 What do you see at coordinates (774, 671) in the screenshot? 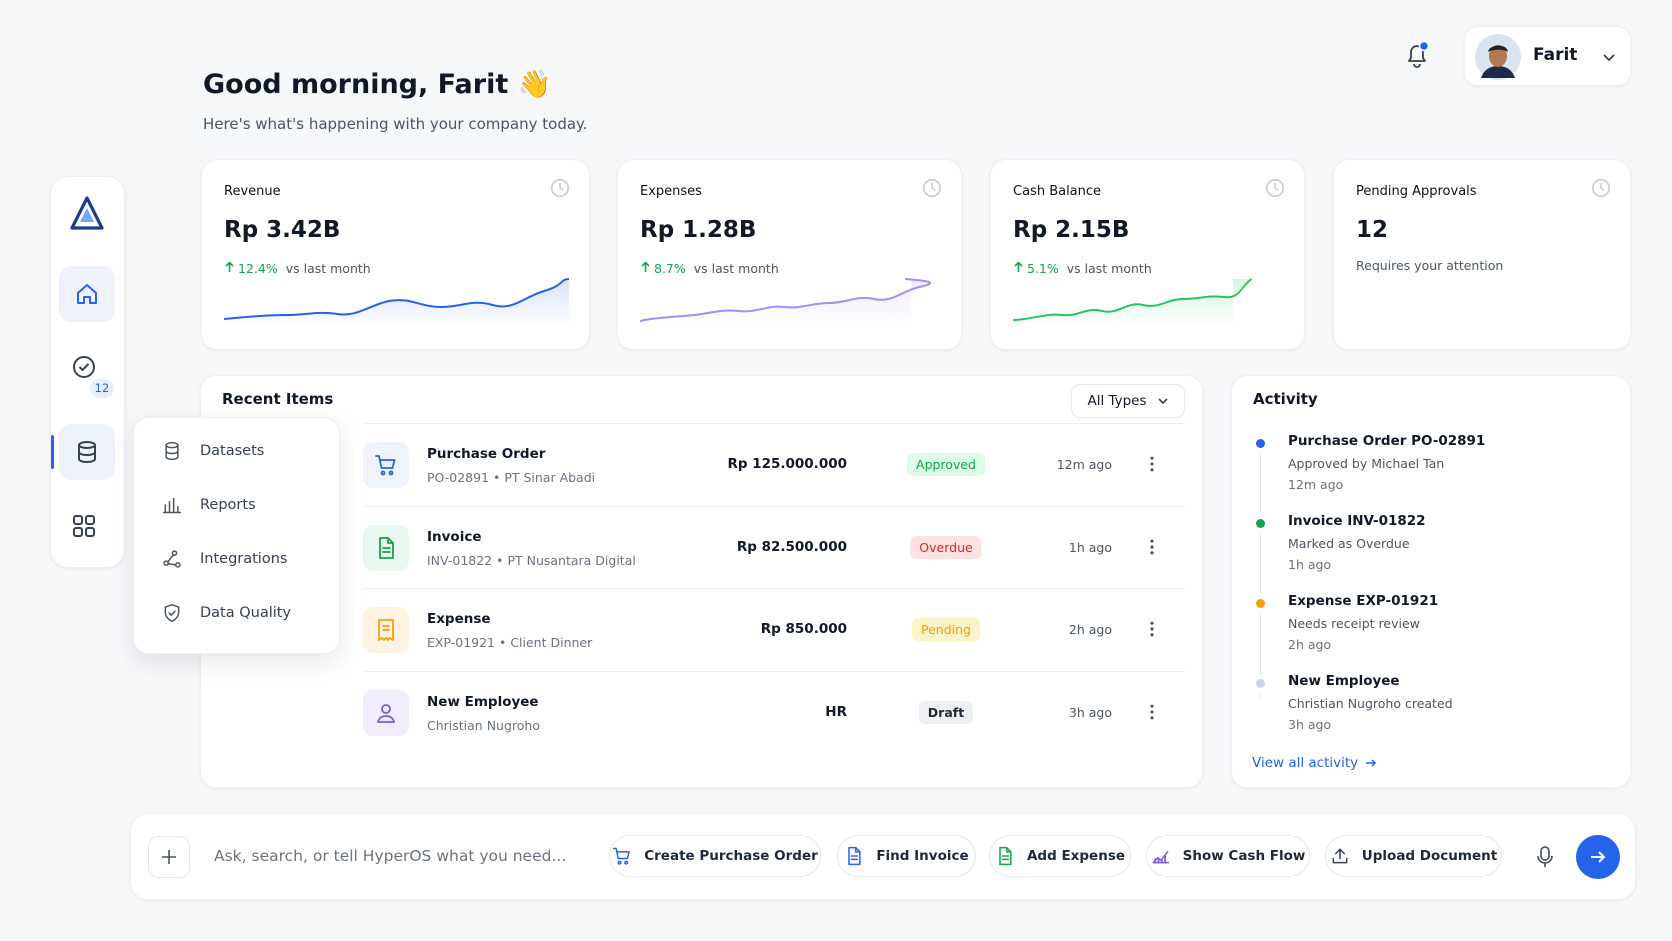
I see `row-divider` at bounding box center [774, 671].